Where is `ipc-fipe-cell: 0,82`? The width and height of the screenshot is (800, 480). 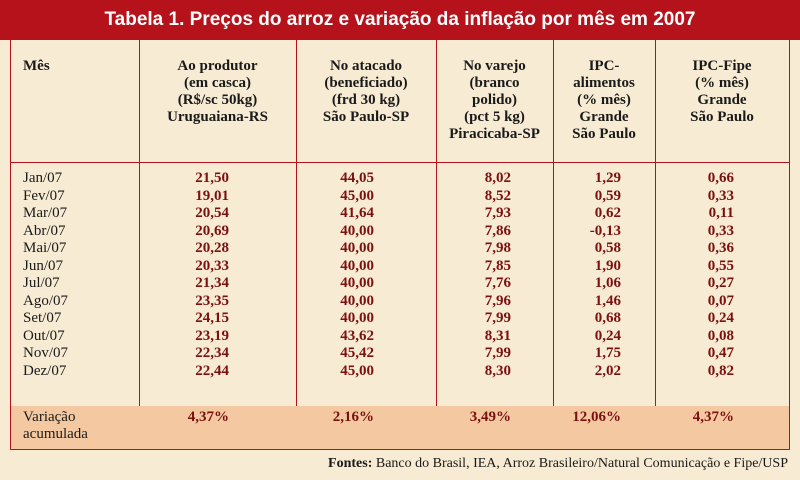 ipc-fipe-cell: 0,82 is located at coordinates (720, 370).